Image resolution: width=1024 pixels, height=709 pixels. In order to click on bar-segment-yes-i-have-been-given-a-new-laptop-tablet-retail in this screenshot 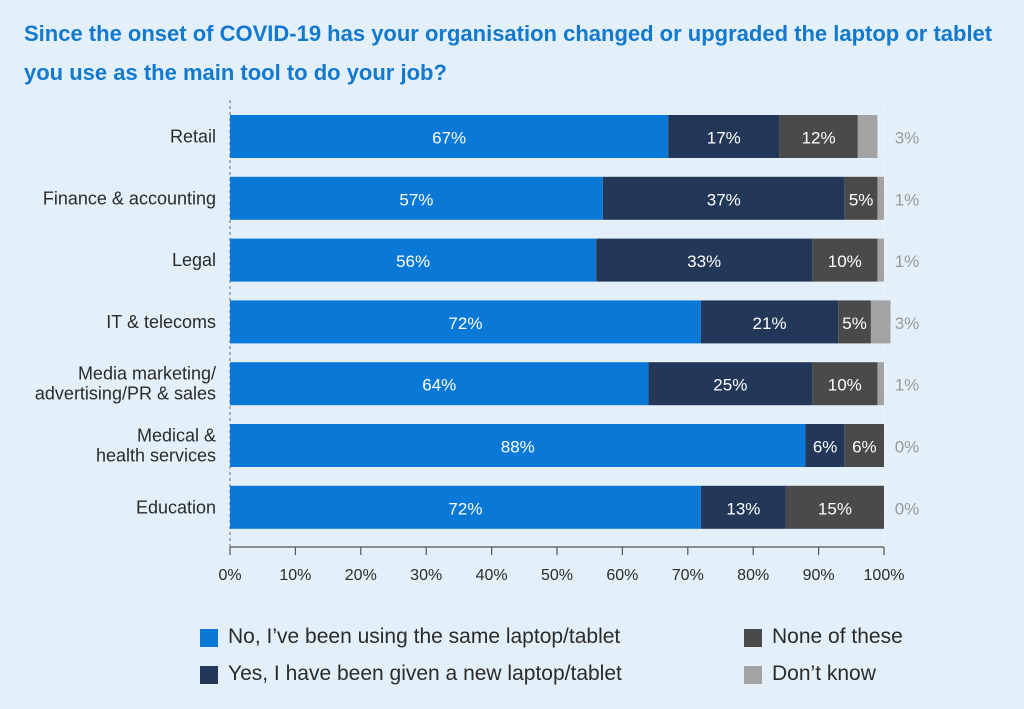, I will do `click(724, 136)`.